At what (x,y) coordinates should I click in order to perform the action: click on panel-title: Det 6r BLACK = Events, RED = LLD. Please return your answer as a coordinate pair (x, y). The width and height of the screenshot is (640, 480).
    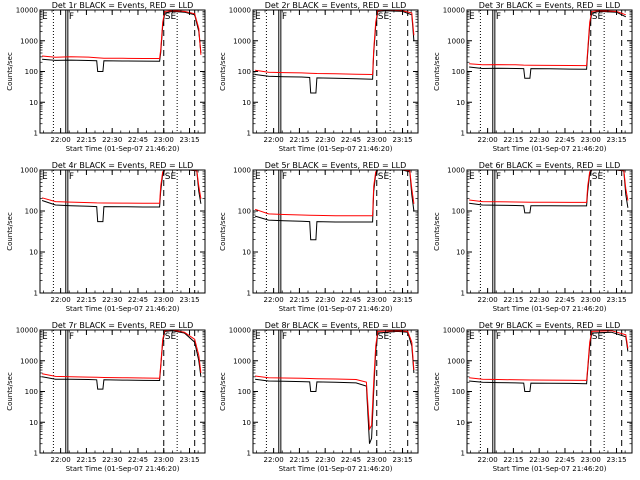
    Looking at the image, I should click on (550, 165).